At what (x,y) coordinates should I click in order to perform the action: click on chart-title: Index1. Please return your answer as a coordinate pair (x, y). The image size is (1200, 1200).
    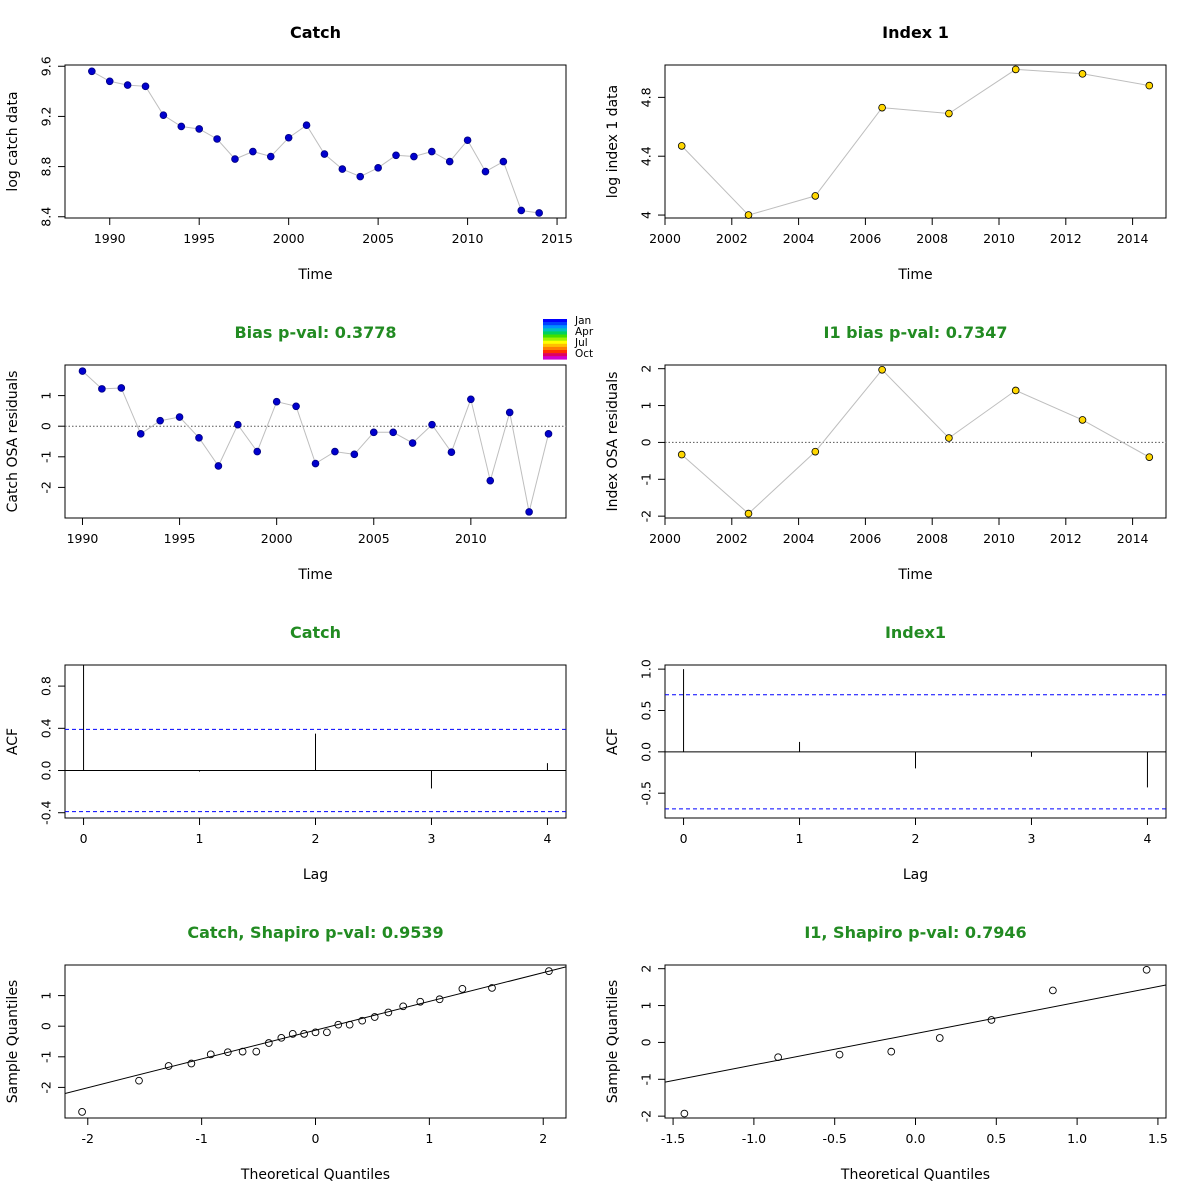
    Looking at the image, I should click on (915, 632).